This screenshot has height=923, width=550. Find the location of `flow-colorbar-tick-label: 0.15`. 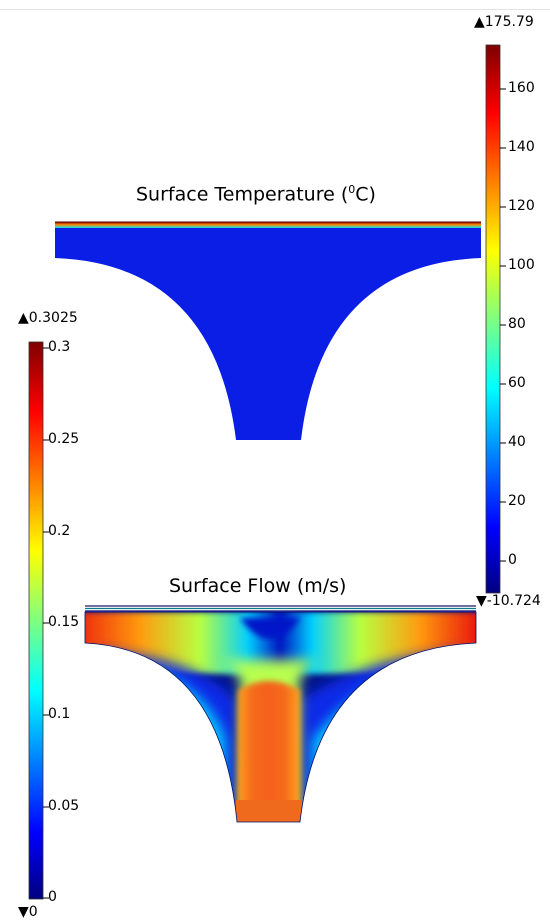

flow-colorbar-tick-label: 0.15 is located at coordinates (64, 622).